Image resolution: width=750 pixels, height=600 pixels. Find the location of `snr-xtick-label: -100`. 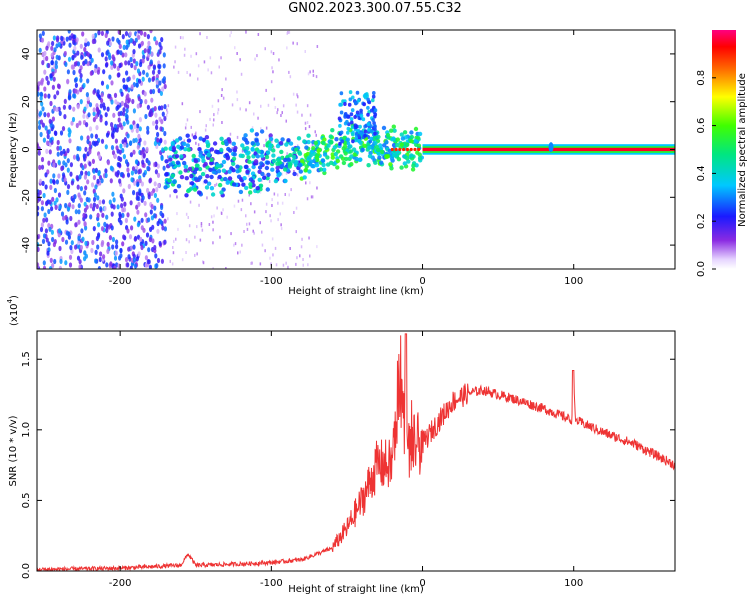

snr-xtick-label: -100 is located at coordinates (271, 583).